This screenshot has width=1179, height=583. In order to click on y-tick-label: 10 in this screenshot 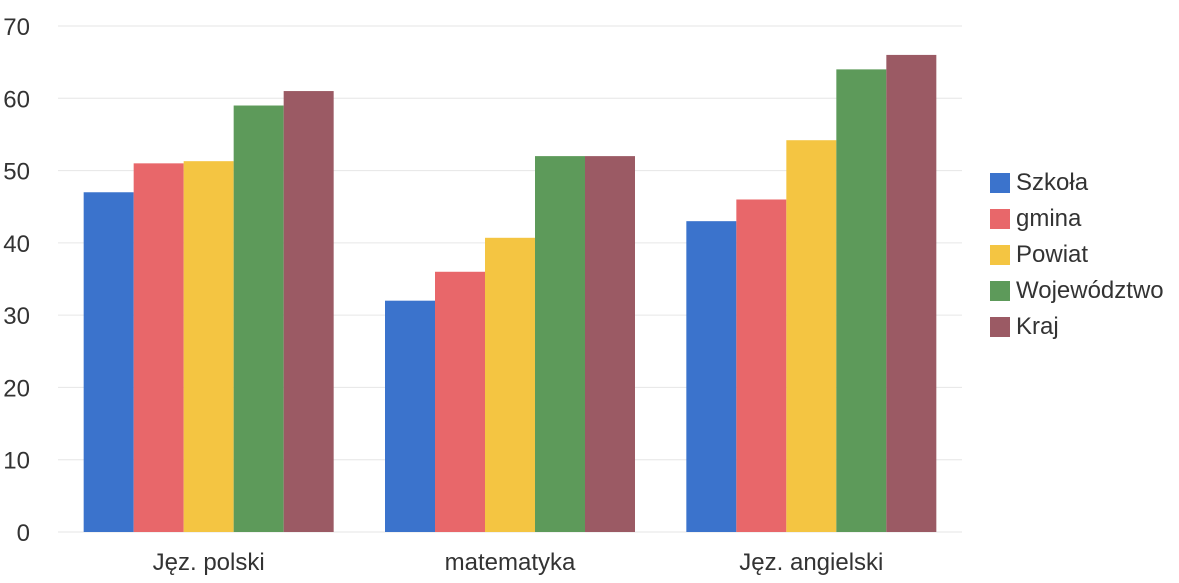, I will do `click(16, 461)`.